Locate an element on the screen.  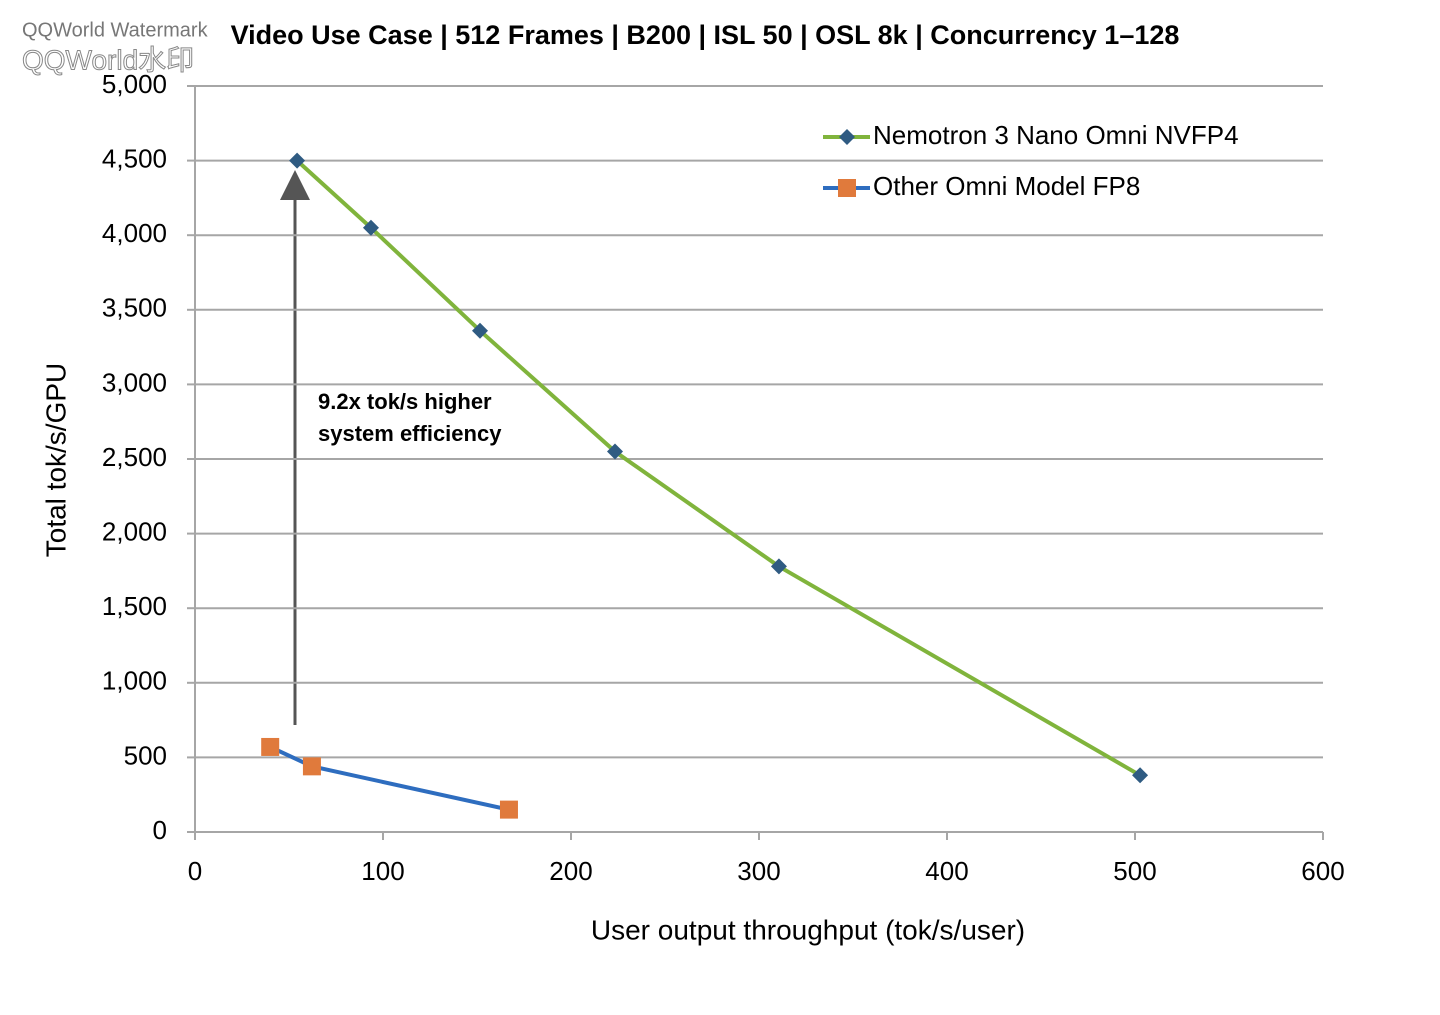
y-tick-label: 4,000 is located at coordinates (134, 233).